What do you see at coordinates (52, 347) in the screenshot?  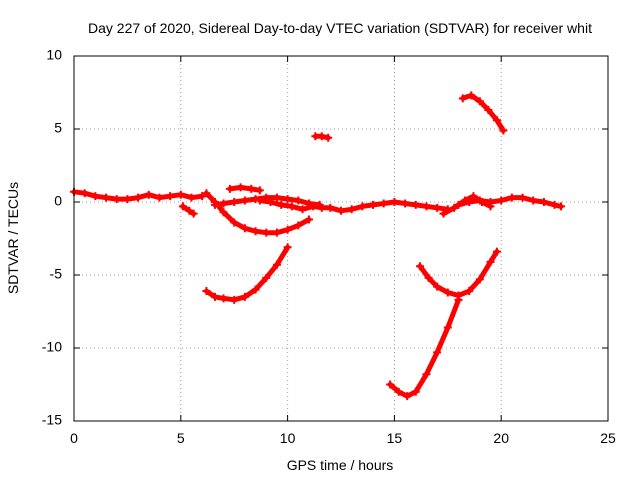 I see `y-tick-label: -10` at bounding box center [52, 347].